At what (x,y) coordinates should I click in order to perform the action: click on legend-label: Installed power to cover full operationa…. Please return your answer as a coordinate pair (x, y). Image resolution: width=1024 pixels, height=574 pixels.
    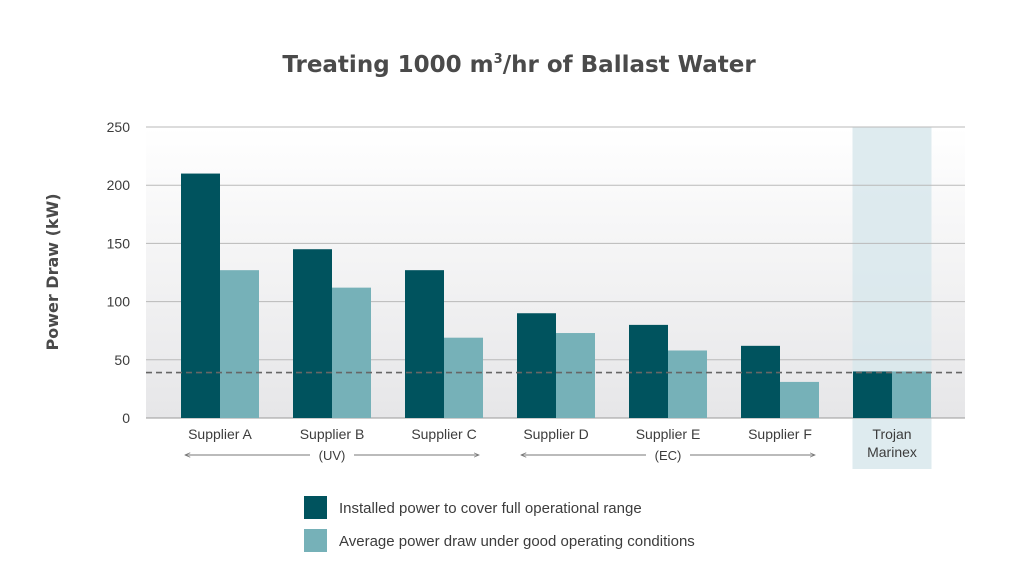
    Looking at the image, I should click on (490, 508).